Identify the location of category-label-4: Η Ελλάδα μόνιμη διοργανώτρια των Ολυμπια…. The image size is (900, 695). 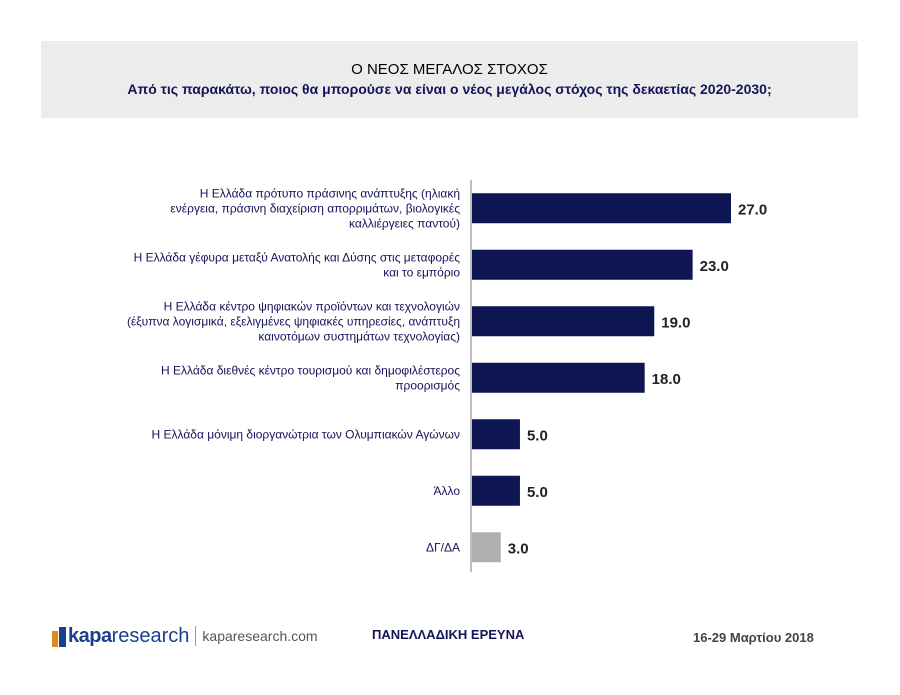
(306, 434).